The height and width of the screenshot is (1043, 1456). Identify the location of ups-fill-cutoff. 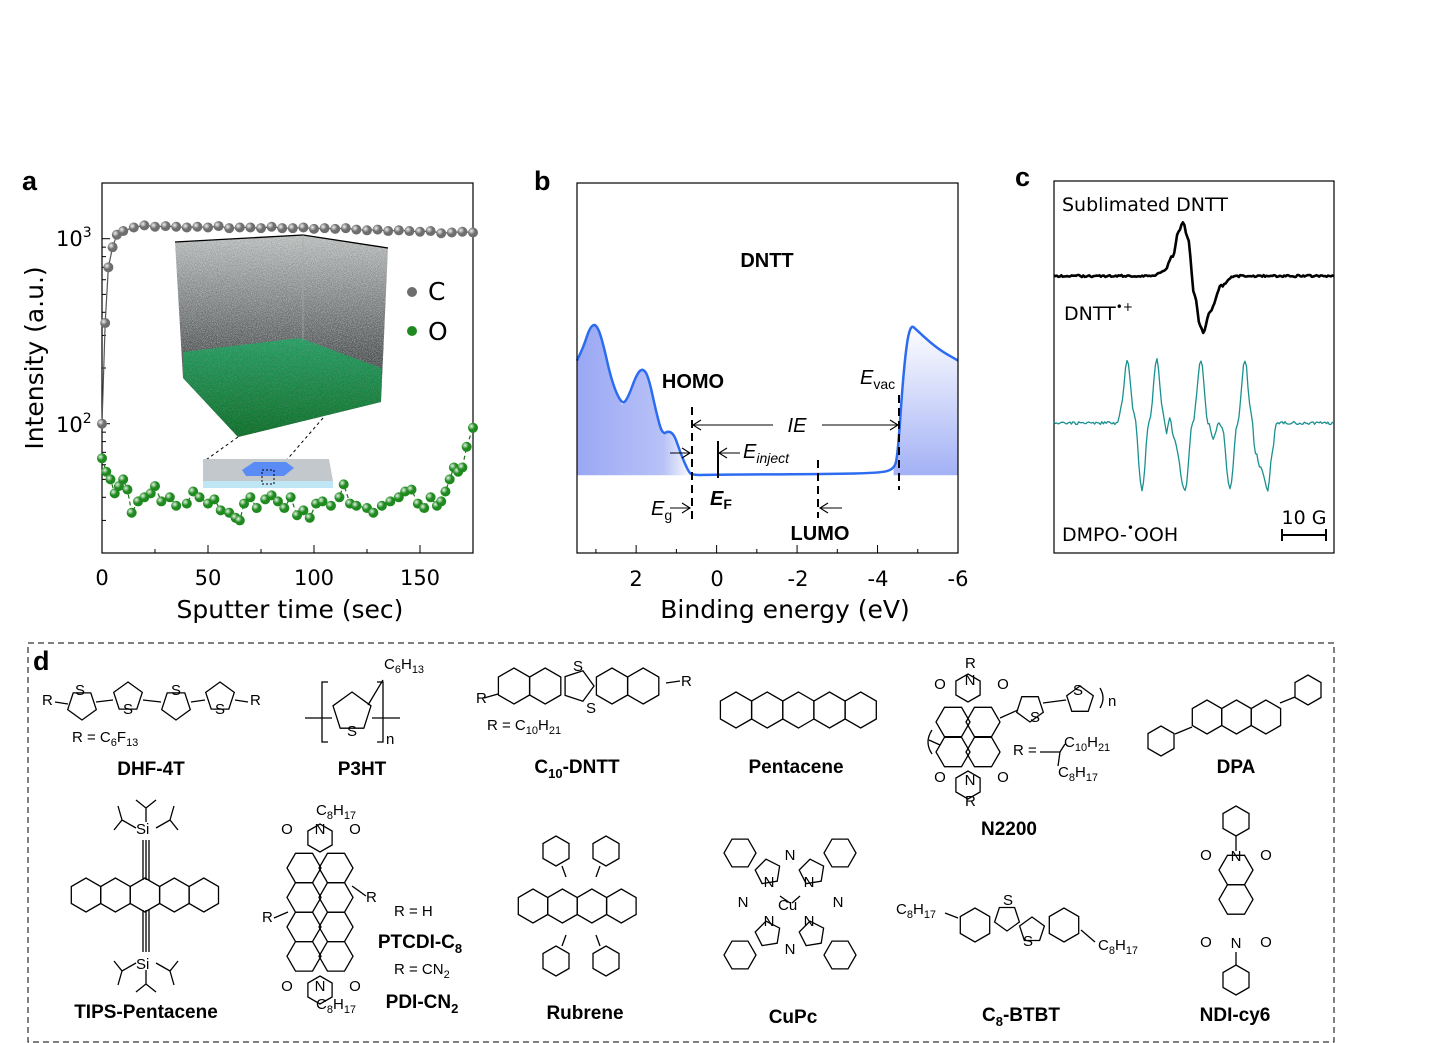
(925, 399).